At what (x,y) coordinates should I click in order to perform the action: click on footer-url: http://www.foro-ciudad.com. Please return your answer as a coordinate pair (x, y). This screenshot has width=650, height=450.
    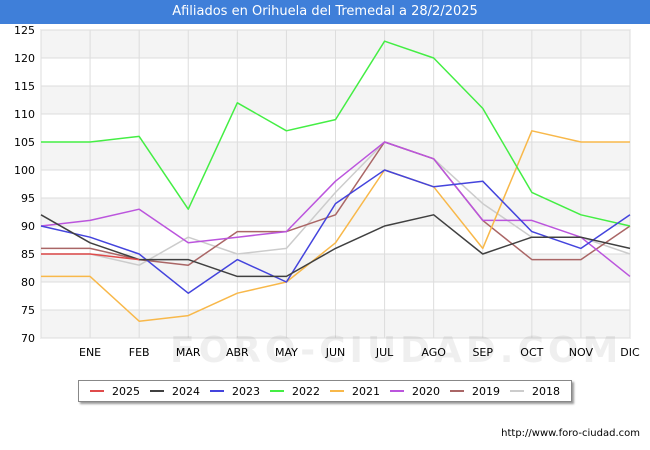
    Looking at the image, I should click on (570, 433).